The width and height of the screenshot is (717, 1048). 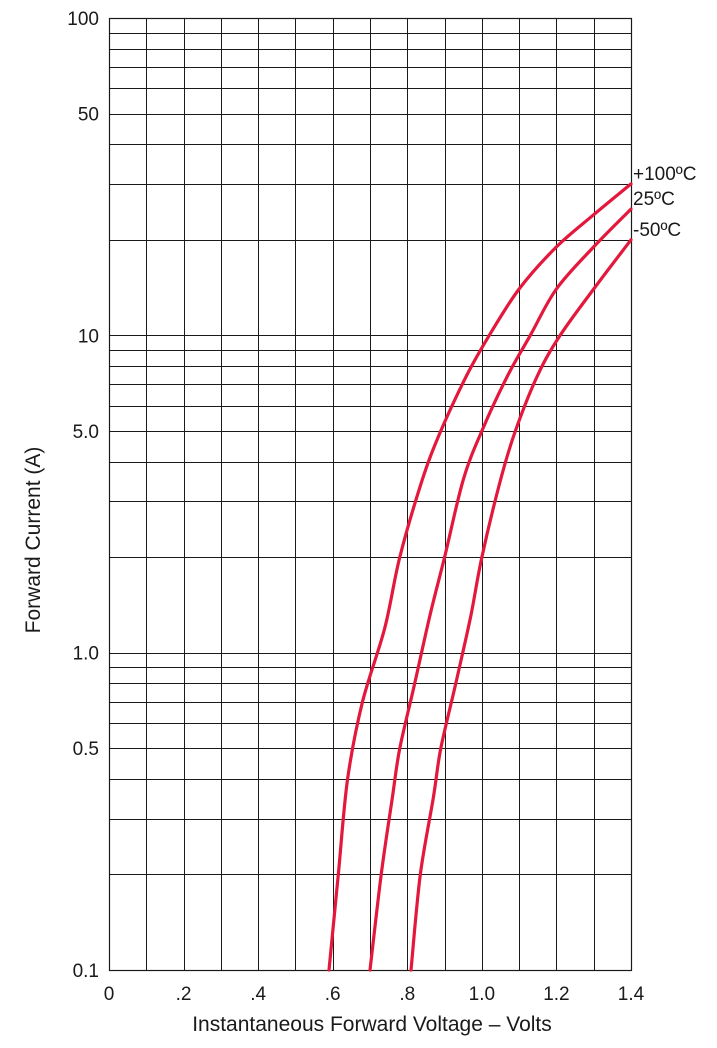 I want to click on series-label: +100ºC, so click(x=664, y=174).